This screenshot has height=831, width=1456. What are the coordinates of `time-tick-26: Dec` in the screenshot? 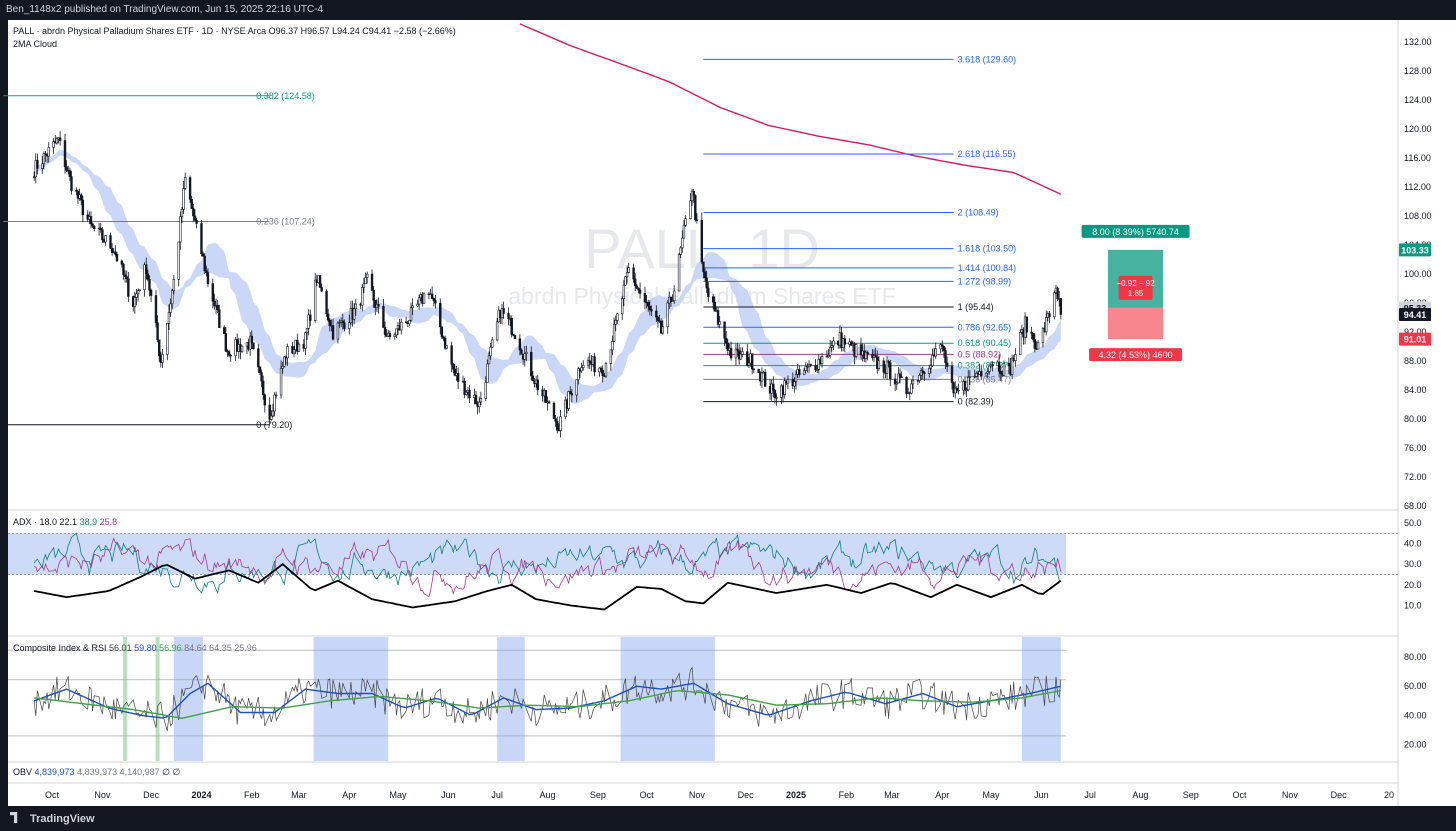 It's located at (1339, 795).